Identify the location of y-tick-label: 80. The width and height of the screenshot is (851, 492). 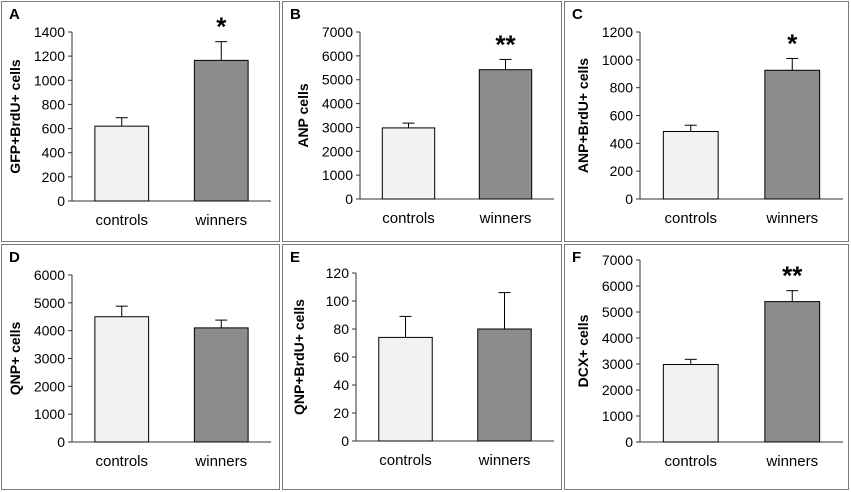
(341, 329).